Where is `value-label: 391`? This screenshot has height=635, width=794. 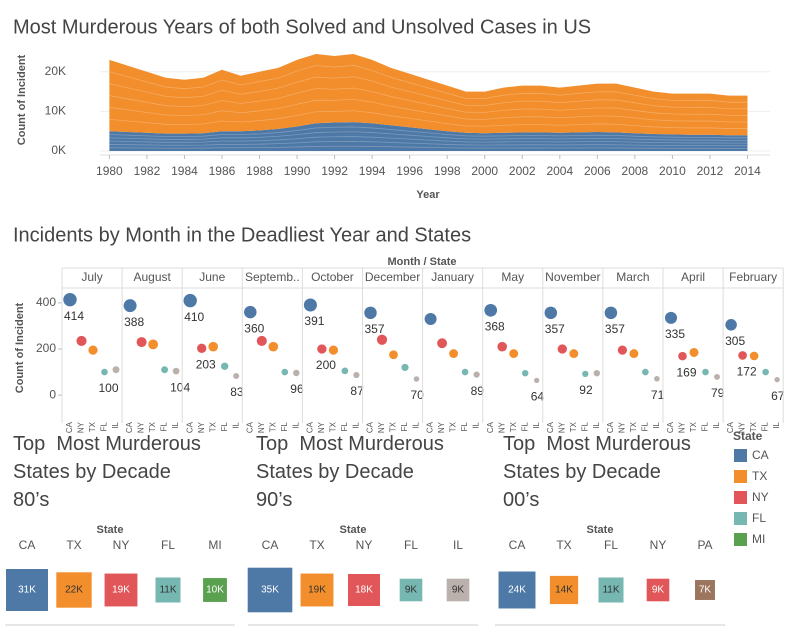
value-label: 391 is located at coordinates (314, 321).